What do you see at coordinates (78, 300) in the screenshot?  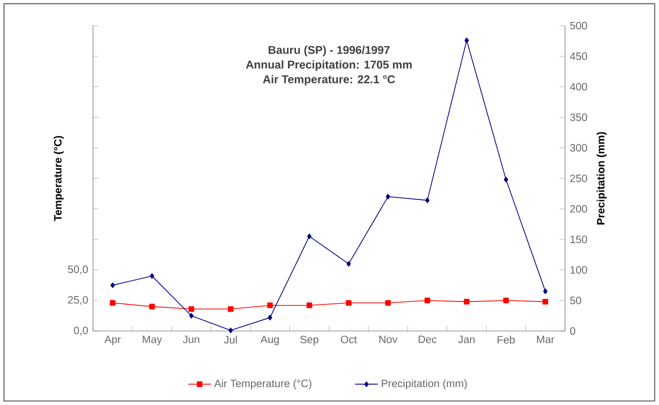 I see `y-tick-label: 25,0` at bounding box center [78, 300].